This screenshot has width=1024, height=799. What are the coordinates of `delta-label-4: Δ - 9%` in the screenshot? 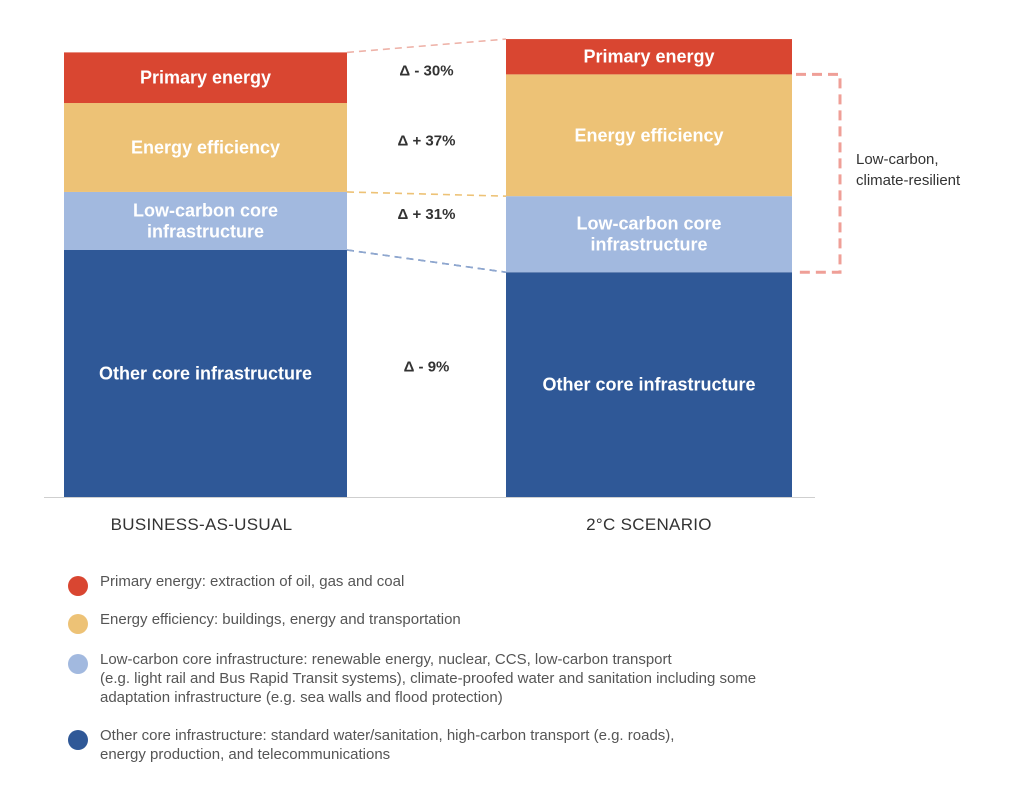 It's located at (427, 367).